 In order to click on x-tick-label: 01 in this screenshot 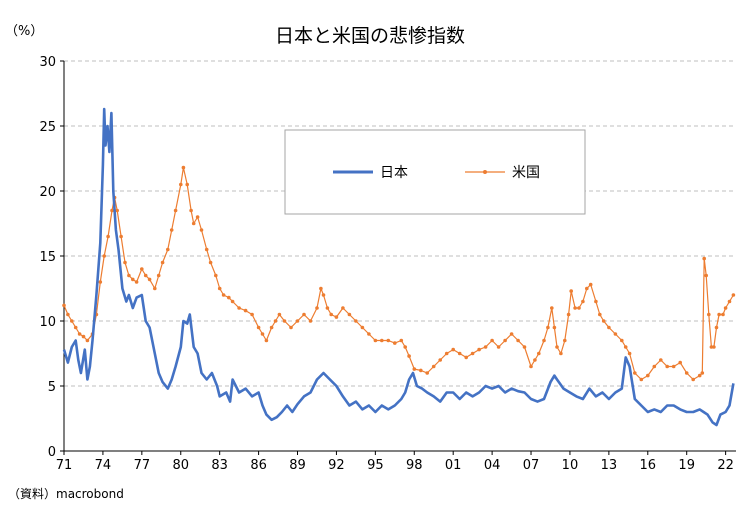, I will do `click(453, 465)`.